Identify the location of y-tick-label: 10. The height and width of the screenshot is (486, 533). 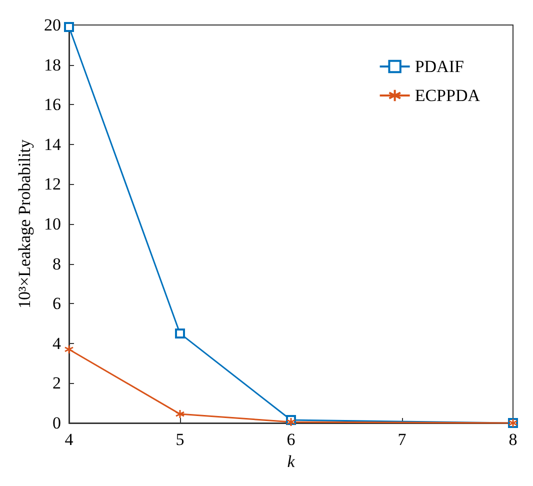
(52, 224).